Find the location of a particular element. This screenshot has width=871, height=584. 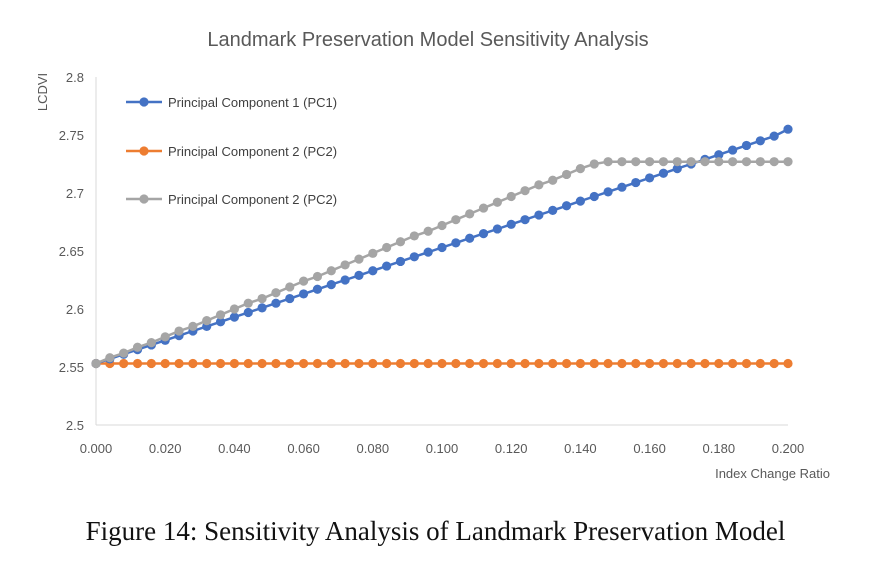

legend-entry-2: Principal Component 2 (PC2) is located at coordinates (231, 151).